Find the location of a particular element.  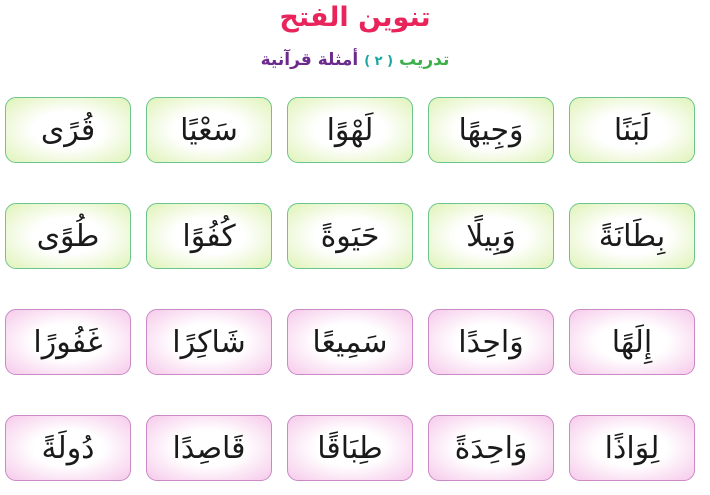

word-card: لَهْوًا is located at coordinates (350, 130).